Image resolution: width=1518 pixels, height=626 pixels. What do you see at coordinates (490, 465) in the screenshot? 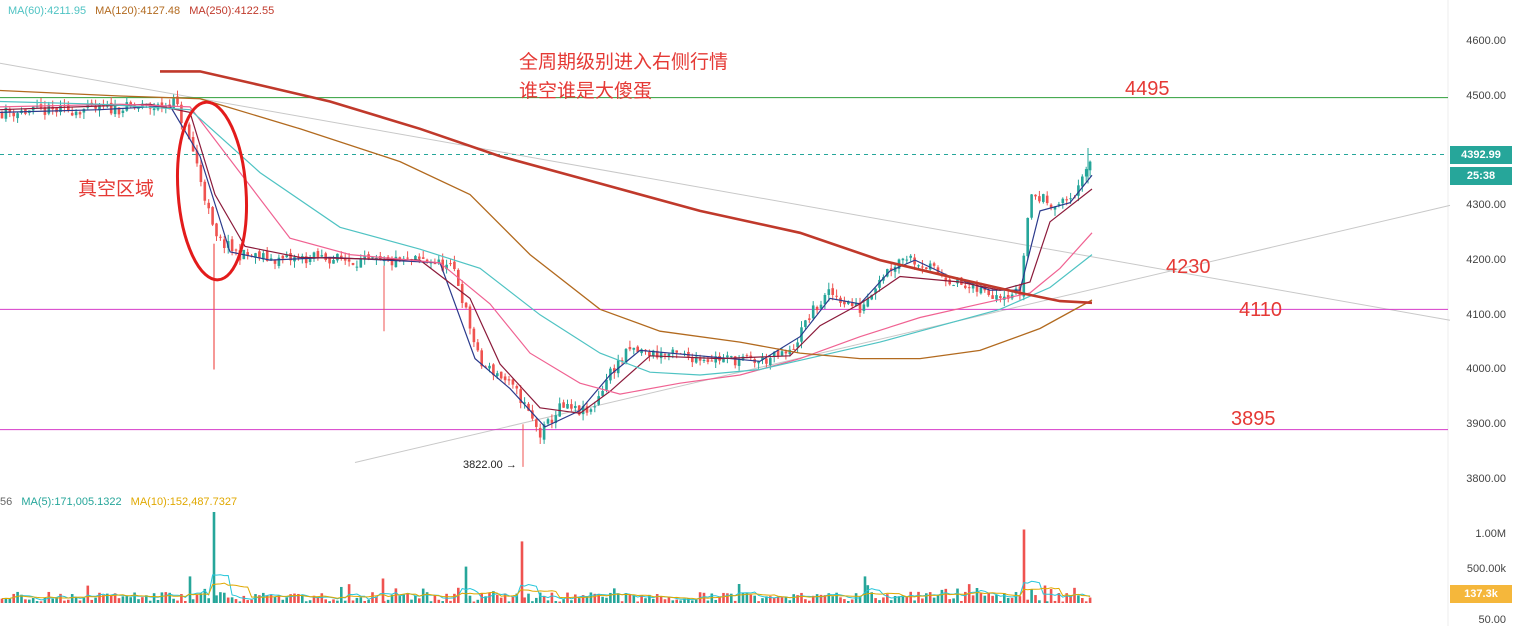
I see `low-price-marker: 3822.00 →` at bounding box center [490, 465].